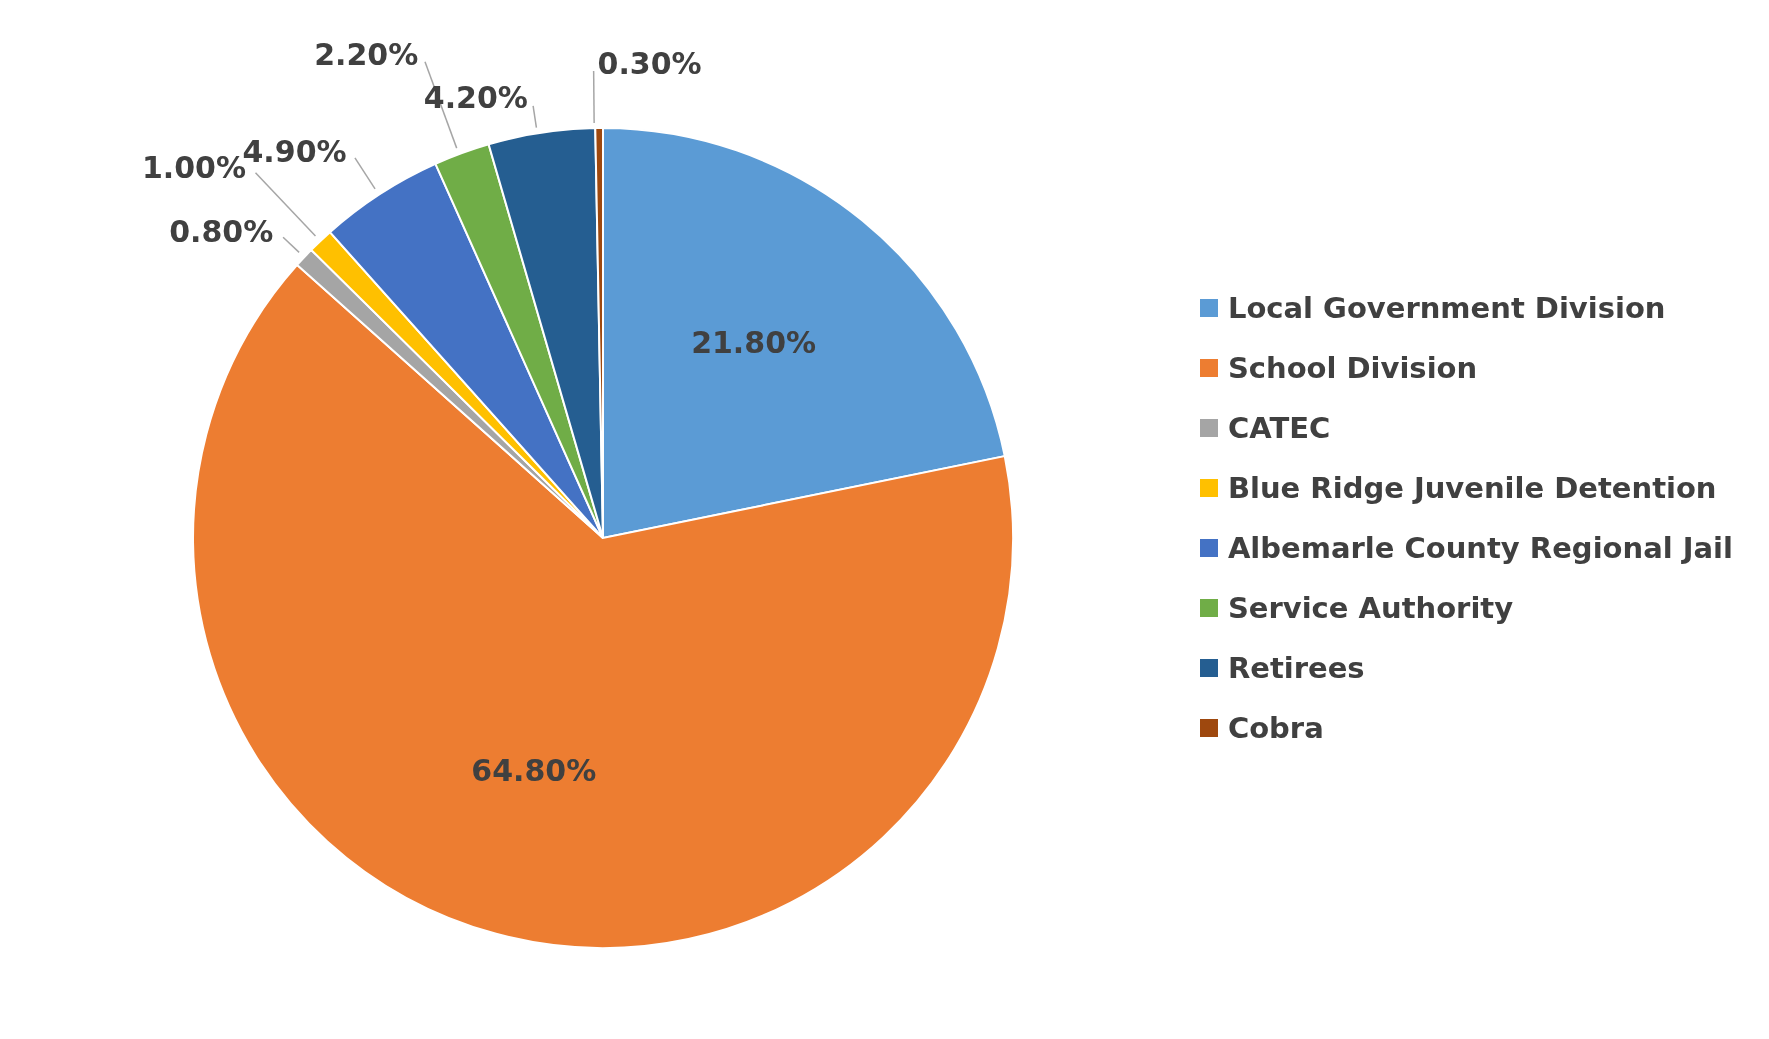  Describe the element at coordinates (221, 232) in the screenshot. I see `data-label: 0.80%` at that location.